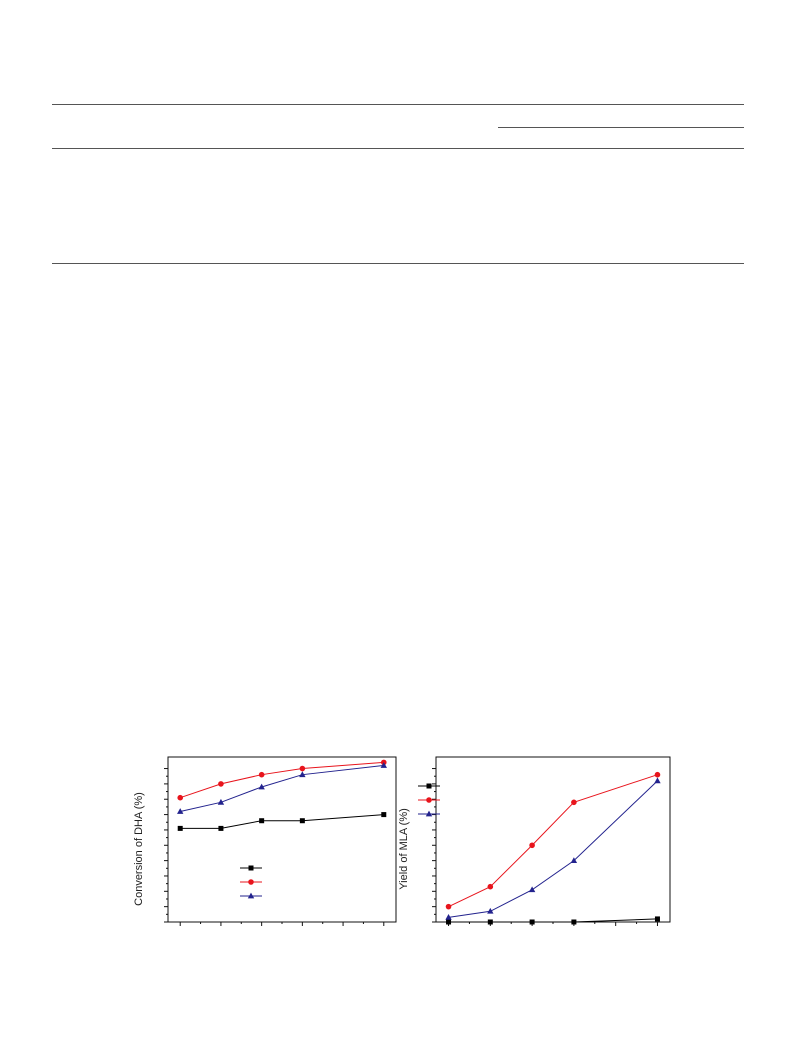 Image resolution: width=793 pixels, height=1057 pixels. What do you see at coordinates (398, 104) in the screenshot?
I see `table-top-rule` at bounding box center [398, 104].